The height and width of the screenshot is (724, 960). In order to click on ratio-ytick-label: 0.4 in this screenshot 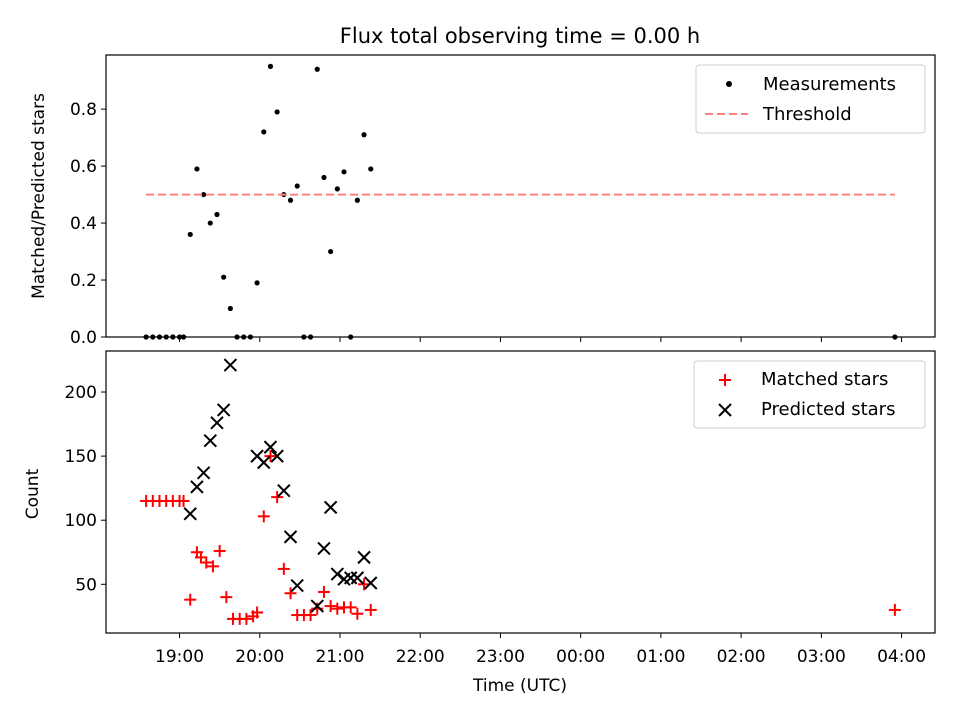, I will do `click(83, 224)`.